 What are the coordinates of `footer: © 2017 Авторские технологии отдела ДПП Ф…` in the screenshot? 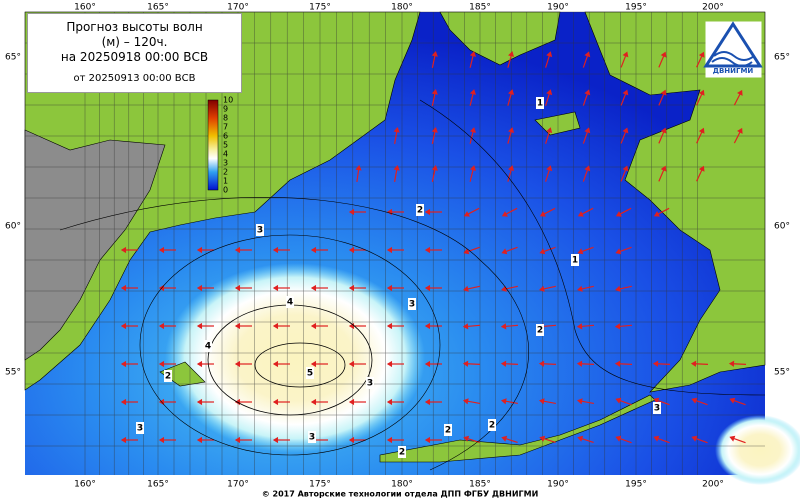 It's located at (400, 494).